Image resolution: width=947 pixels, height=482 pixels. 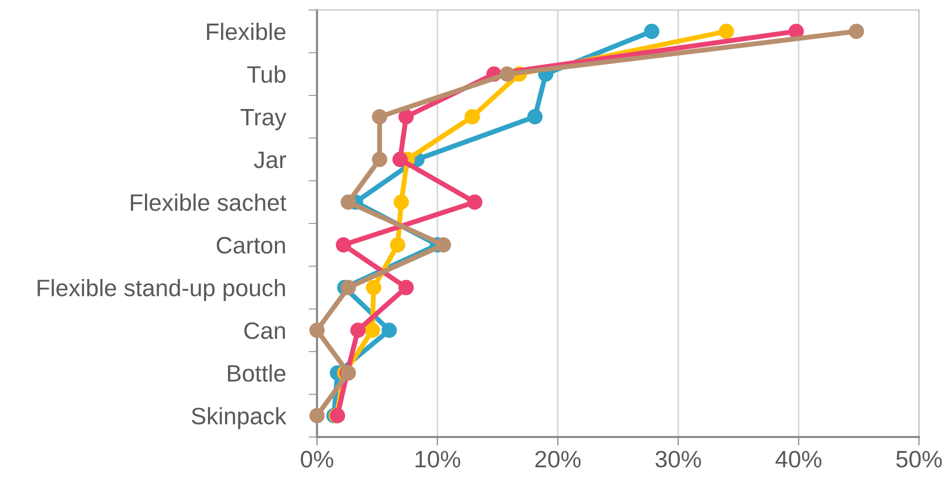 I want to click on y-tick-label: Flexible sachet, so click(x=208, y=202).